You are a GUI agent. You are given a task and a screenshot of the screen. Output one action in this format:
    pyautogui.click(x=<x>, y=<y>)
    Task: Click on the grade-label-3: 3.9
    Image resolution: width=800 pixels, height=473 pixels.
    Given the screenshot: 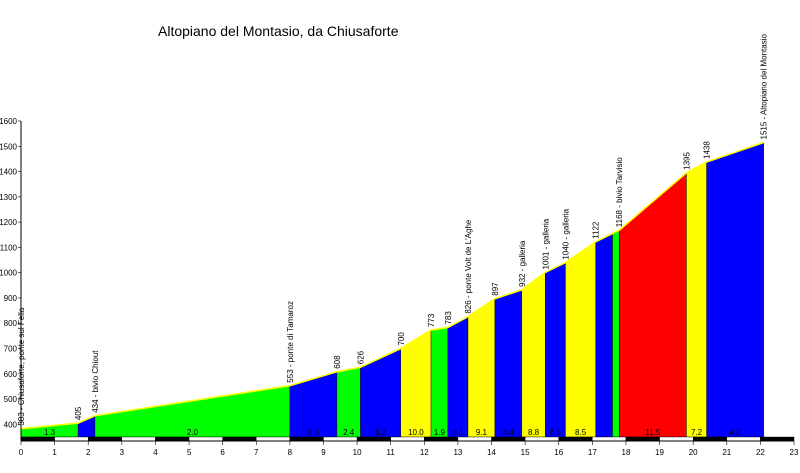 What is the action you would take?
    pyautogui.click(x=314, y=432)
    